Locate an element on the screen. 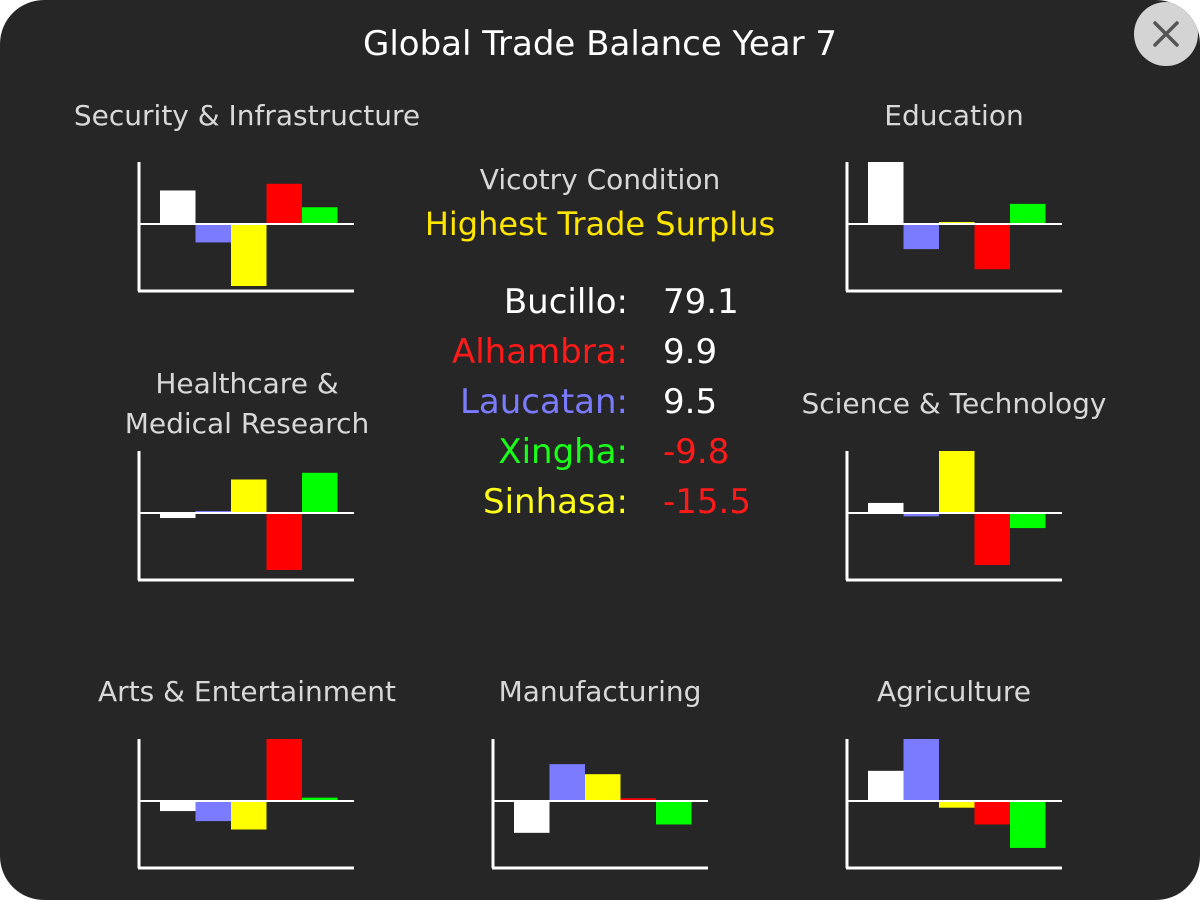  chart-title-security: Security & Infrastructure is located at coordinates (247, 115).